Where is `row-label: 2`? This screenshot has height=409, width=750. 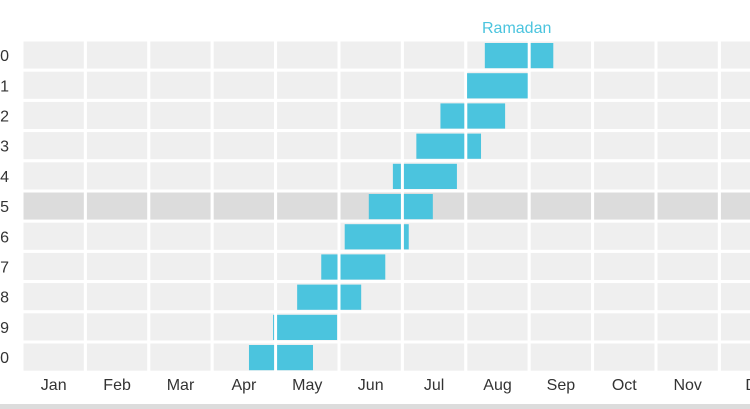 row-label: 2 is located at coordinates (4, 117).